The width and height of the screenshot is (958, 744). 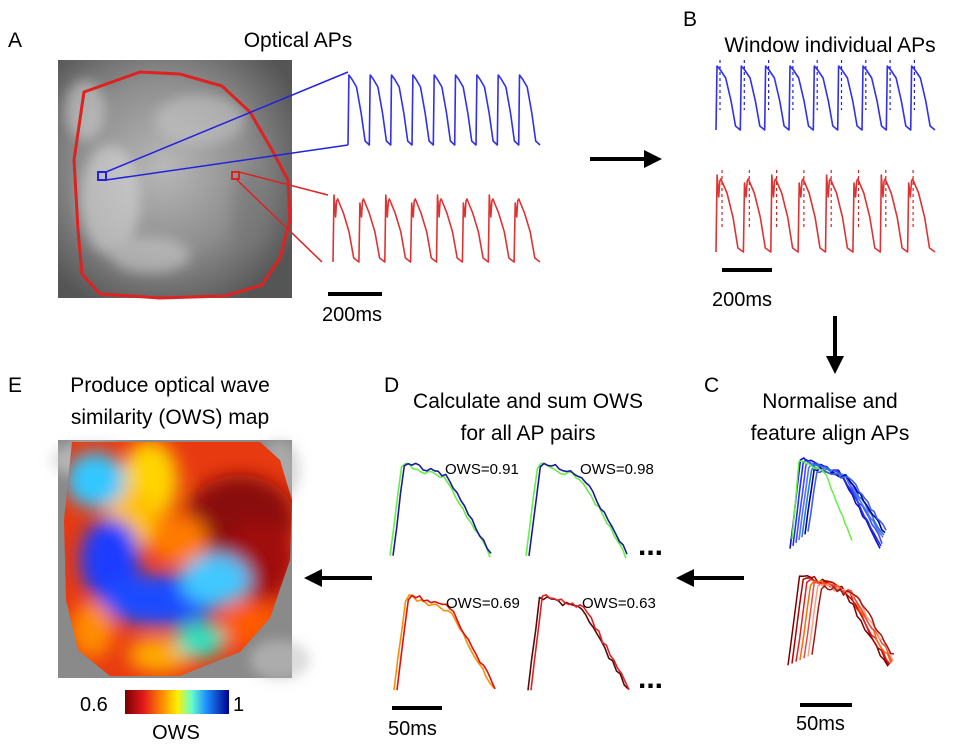 I want to click on scale-label-a: 200ms, so click(x=352, y=315).